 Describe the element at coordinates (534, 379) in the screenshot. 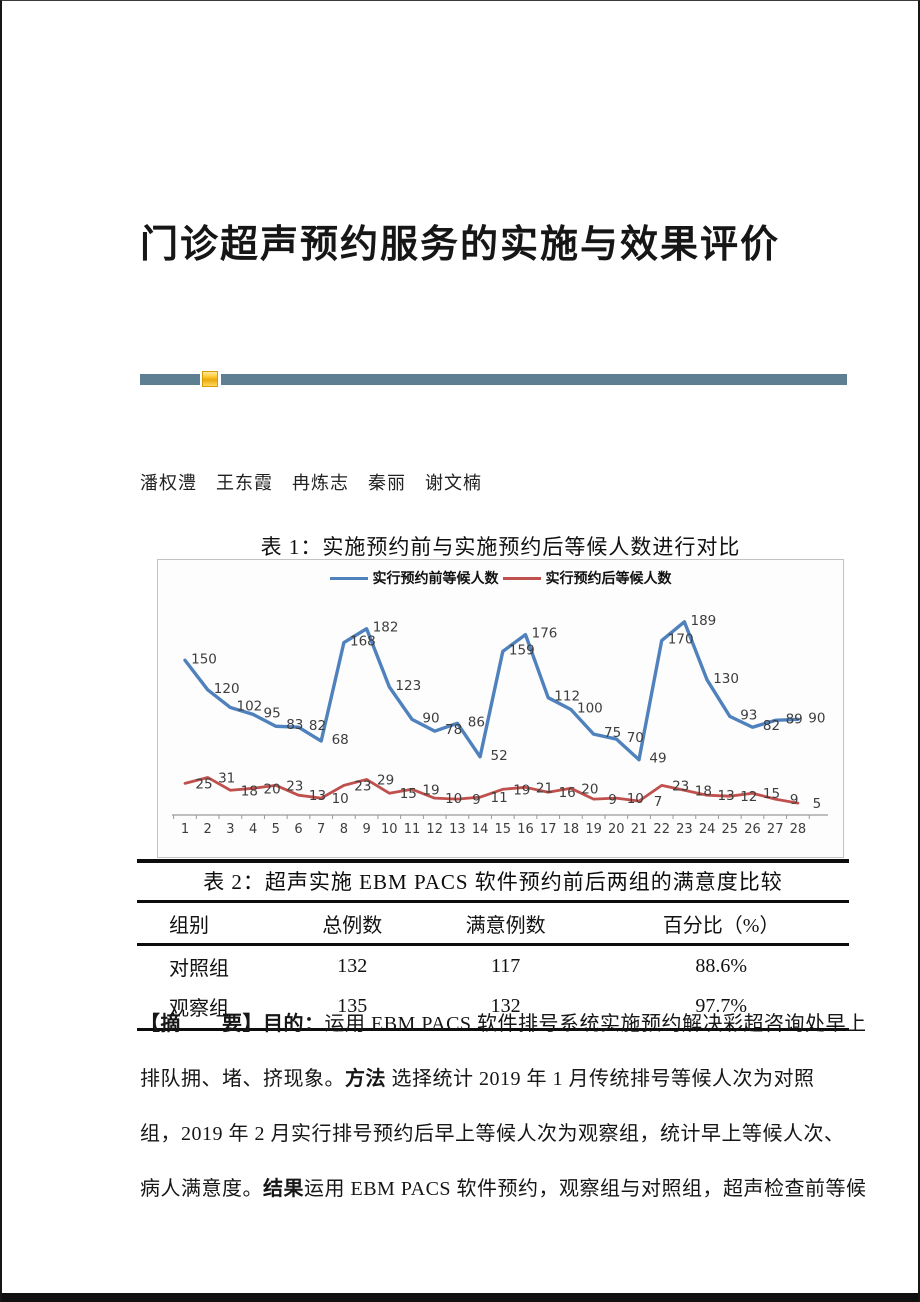

I see `divider-bar-right` at that location.